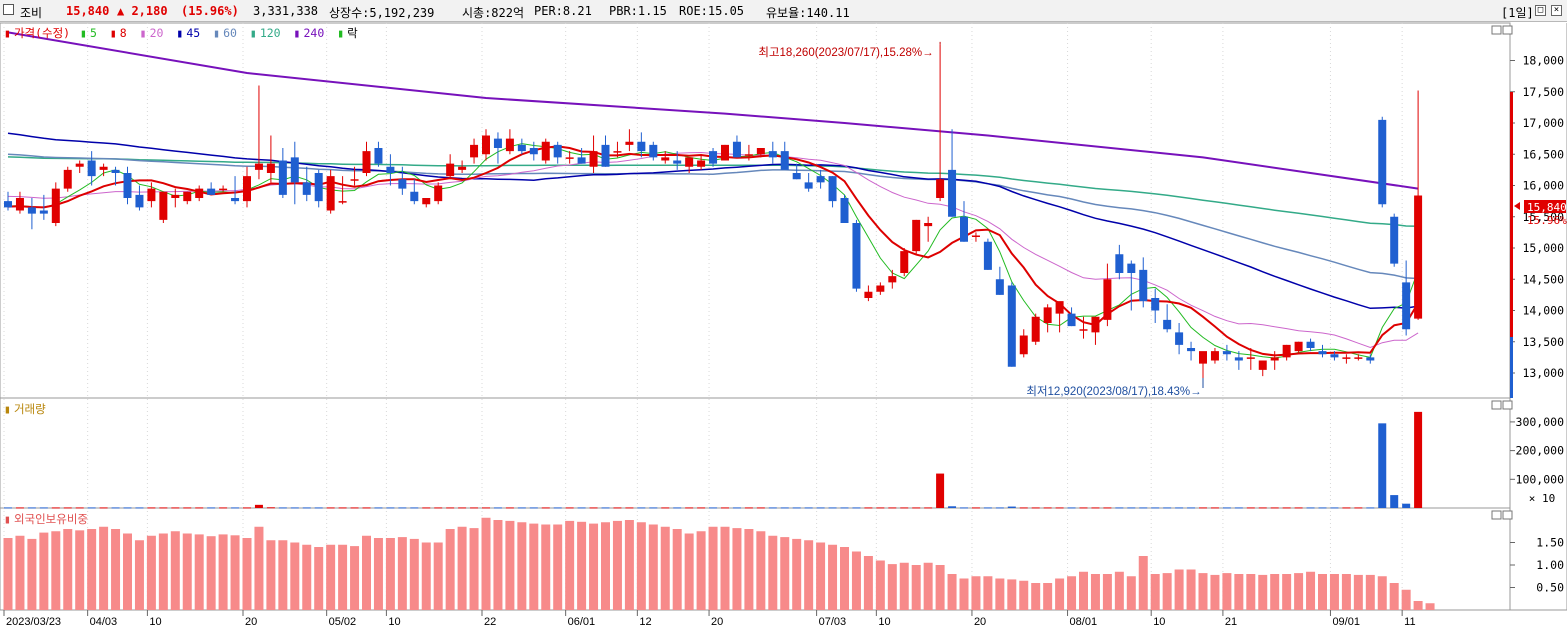 The height and width of the screenshot is (630, 1567). Describe the element at coordinates (1540, 10) in the screenshot. I see `maximize-button: □` at that location.